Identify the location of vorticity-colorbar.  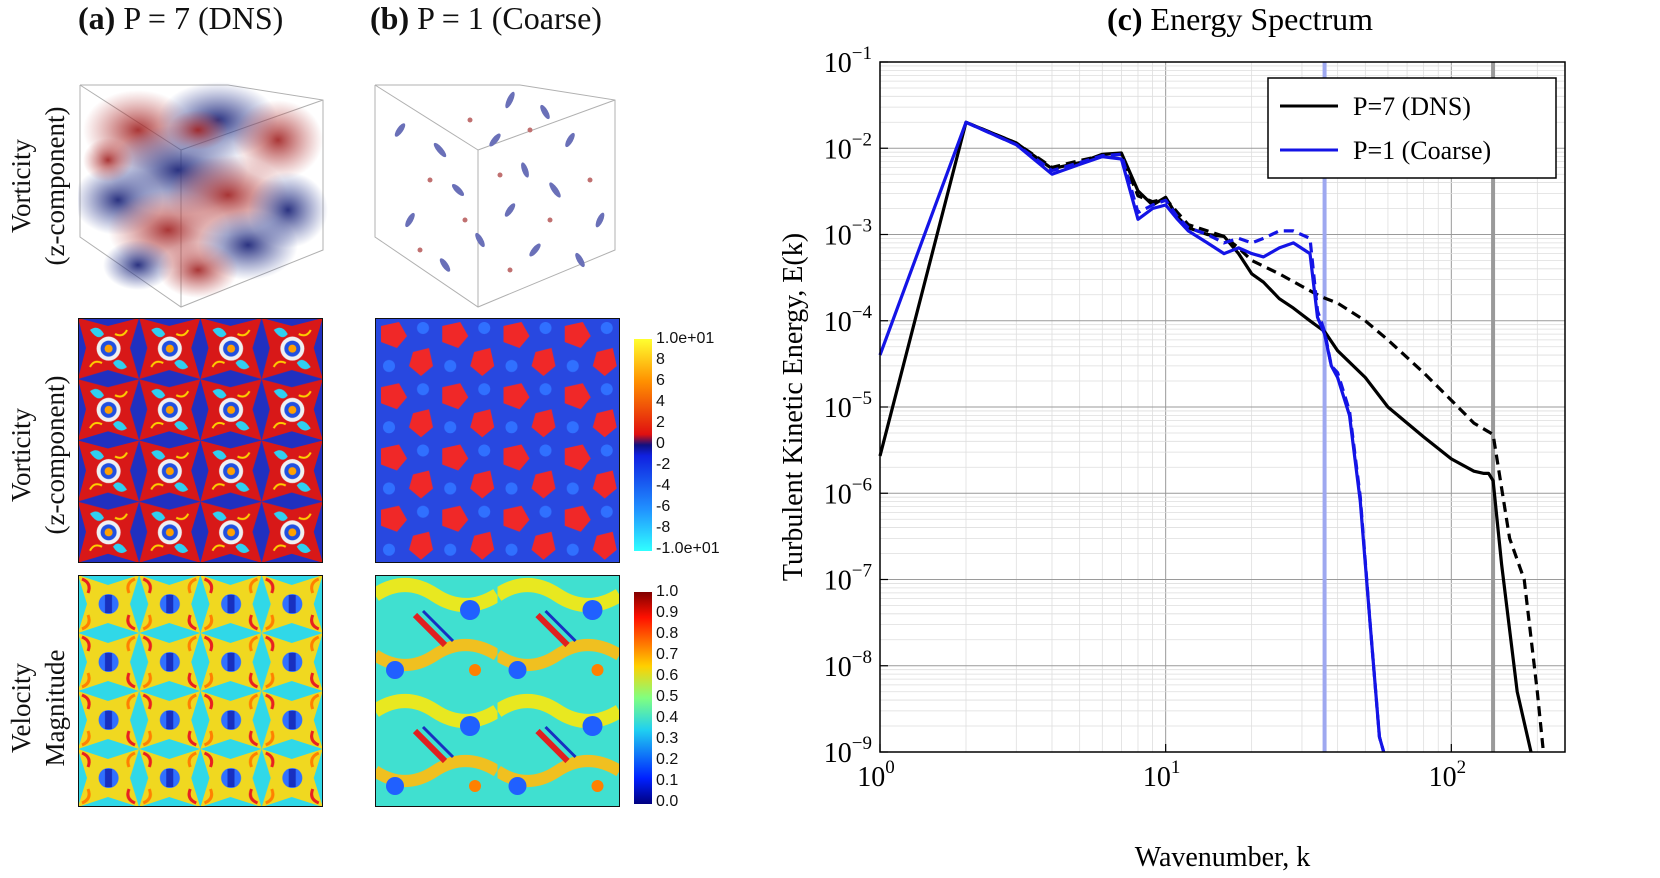
(643, 445).